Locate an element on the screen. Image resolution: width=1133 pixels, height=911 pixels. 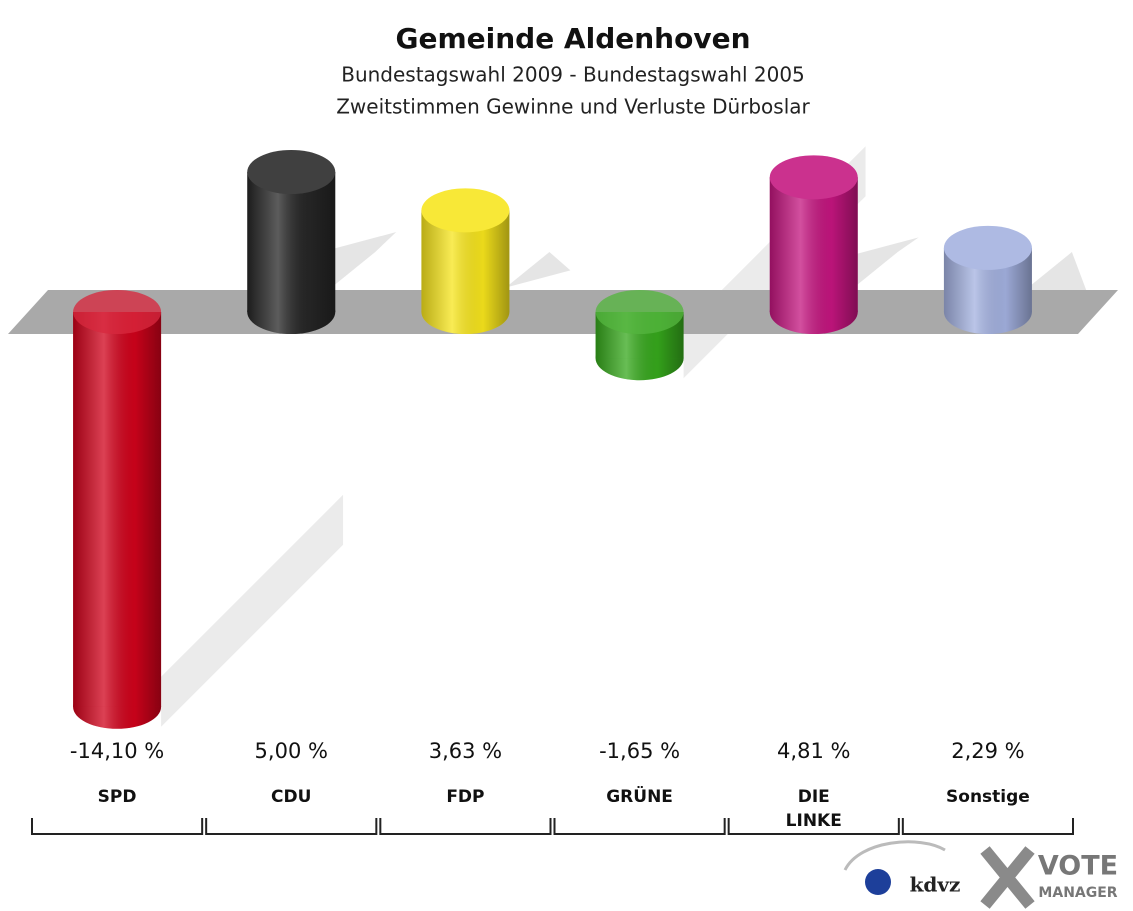
chart-title: Gemeinde Aldenhoven is located at coordinates (572, 38).